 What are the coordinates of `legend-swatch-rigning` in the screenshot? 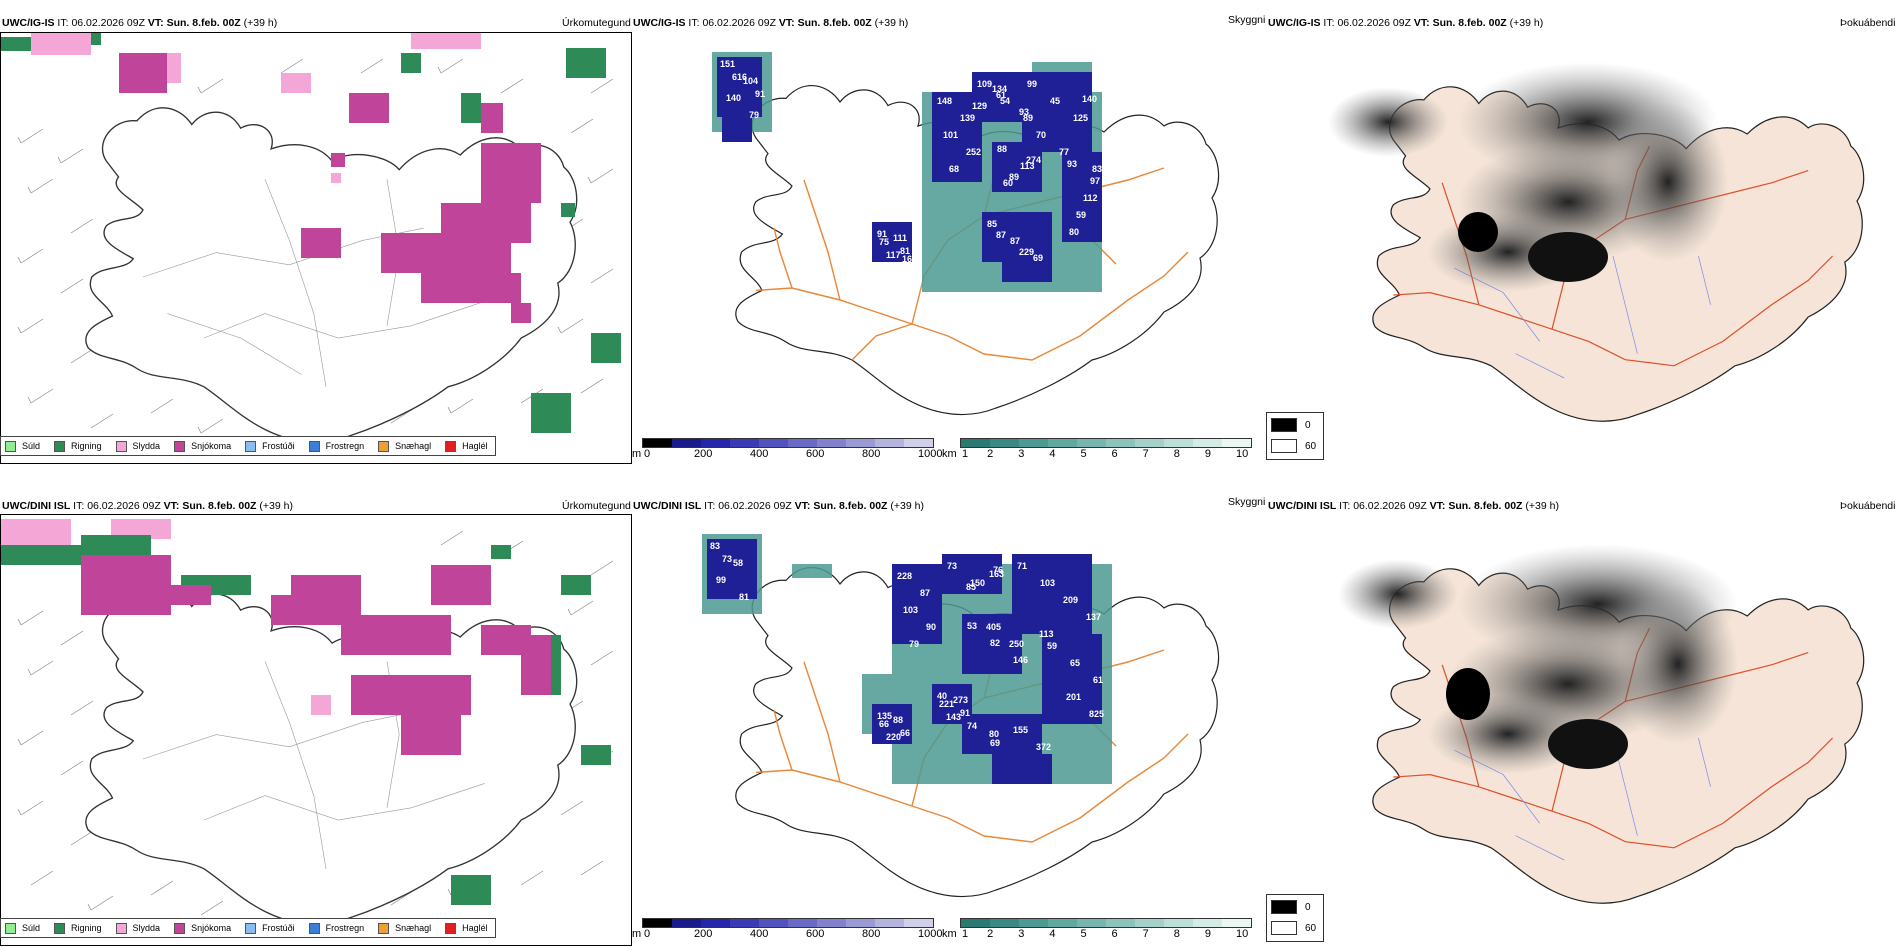 It's located at (60, 928).